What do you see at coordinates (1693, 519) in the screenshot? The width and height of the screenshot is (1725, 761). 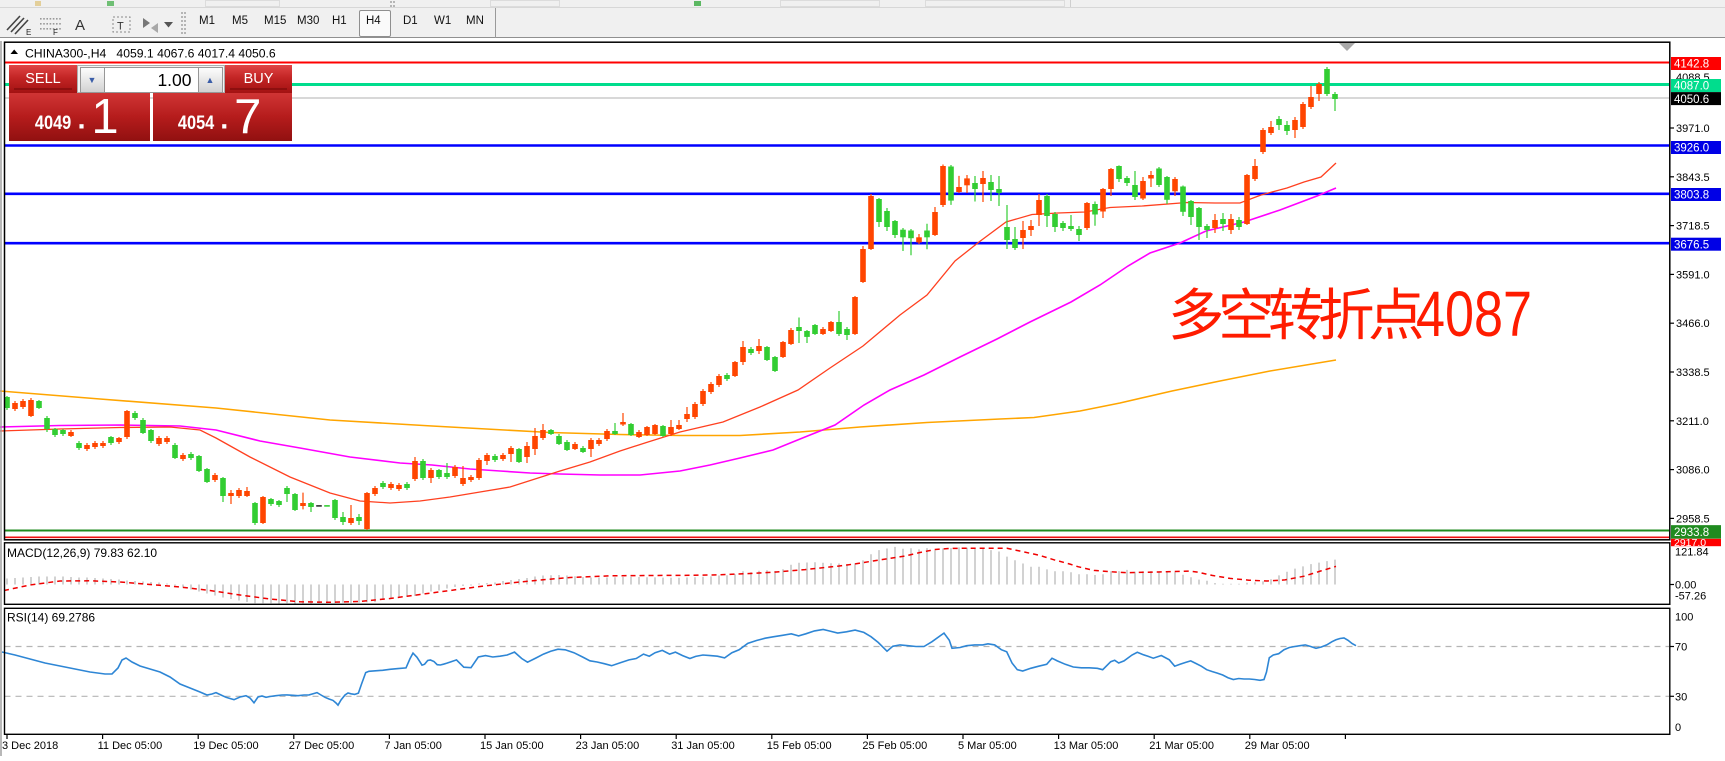 I see `svg-text: 2958.5` at bounding box center [1693, 519].